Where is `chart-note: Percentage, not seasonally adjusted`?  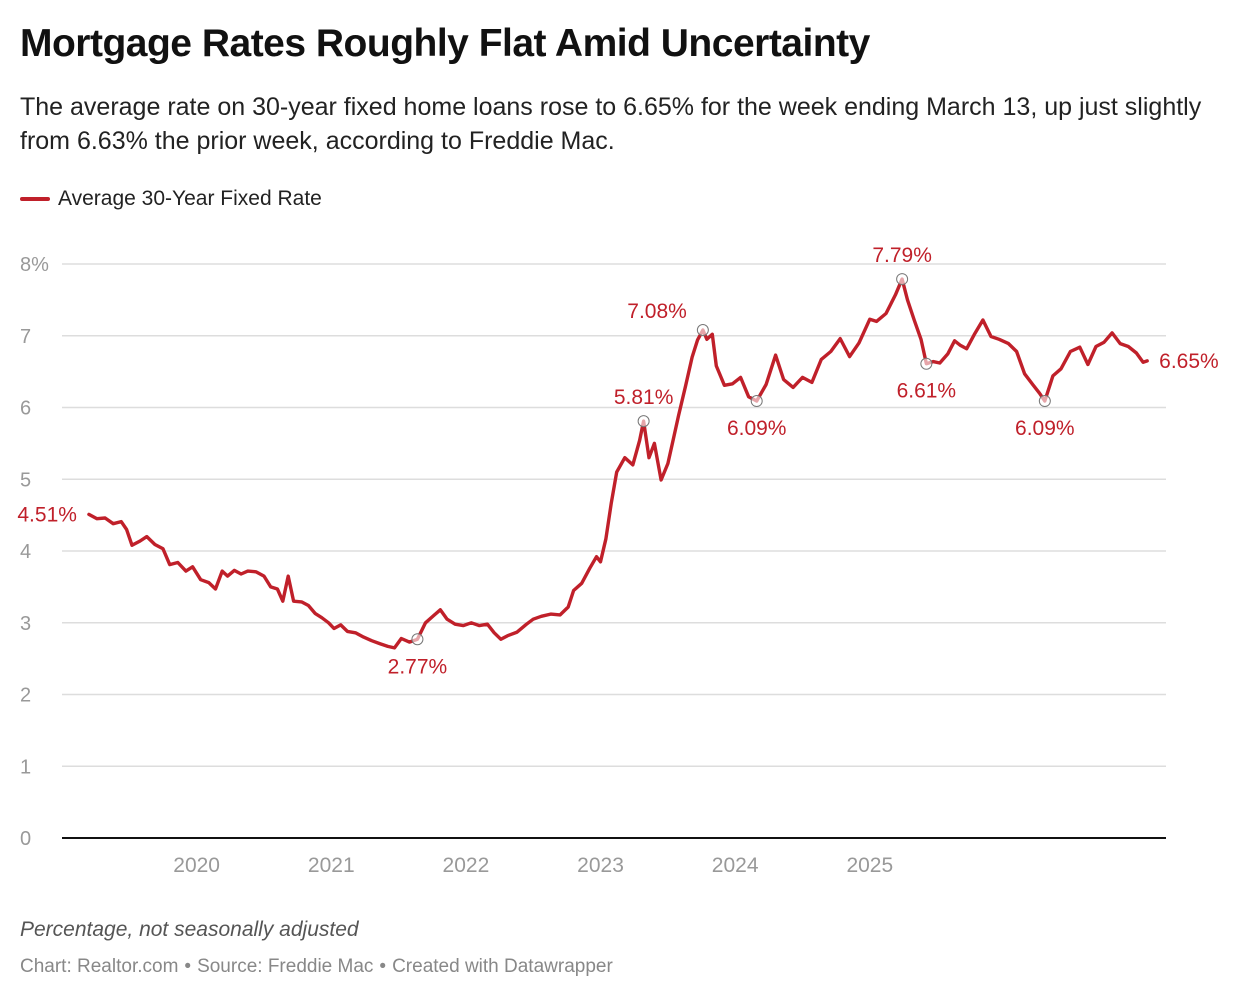 chart-note: Percentage, not seasonally adjusted is located at coordinates (189, 929).